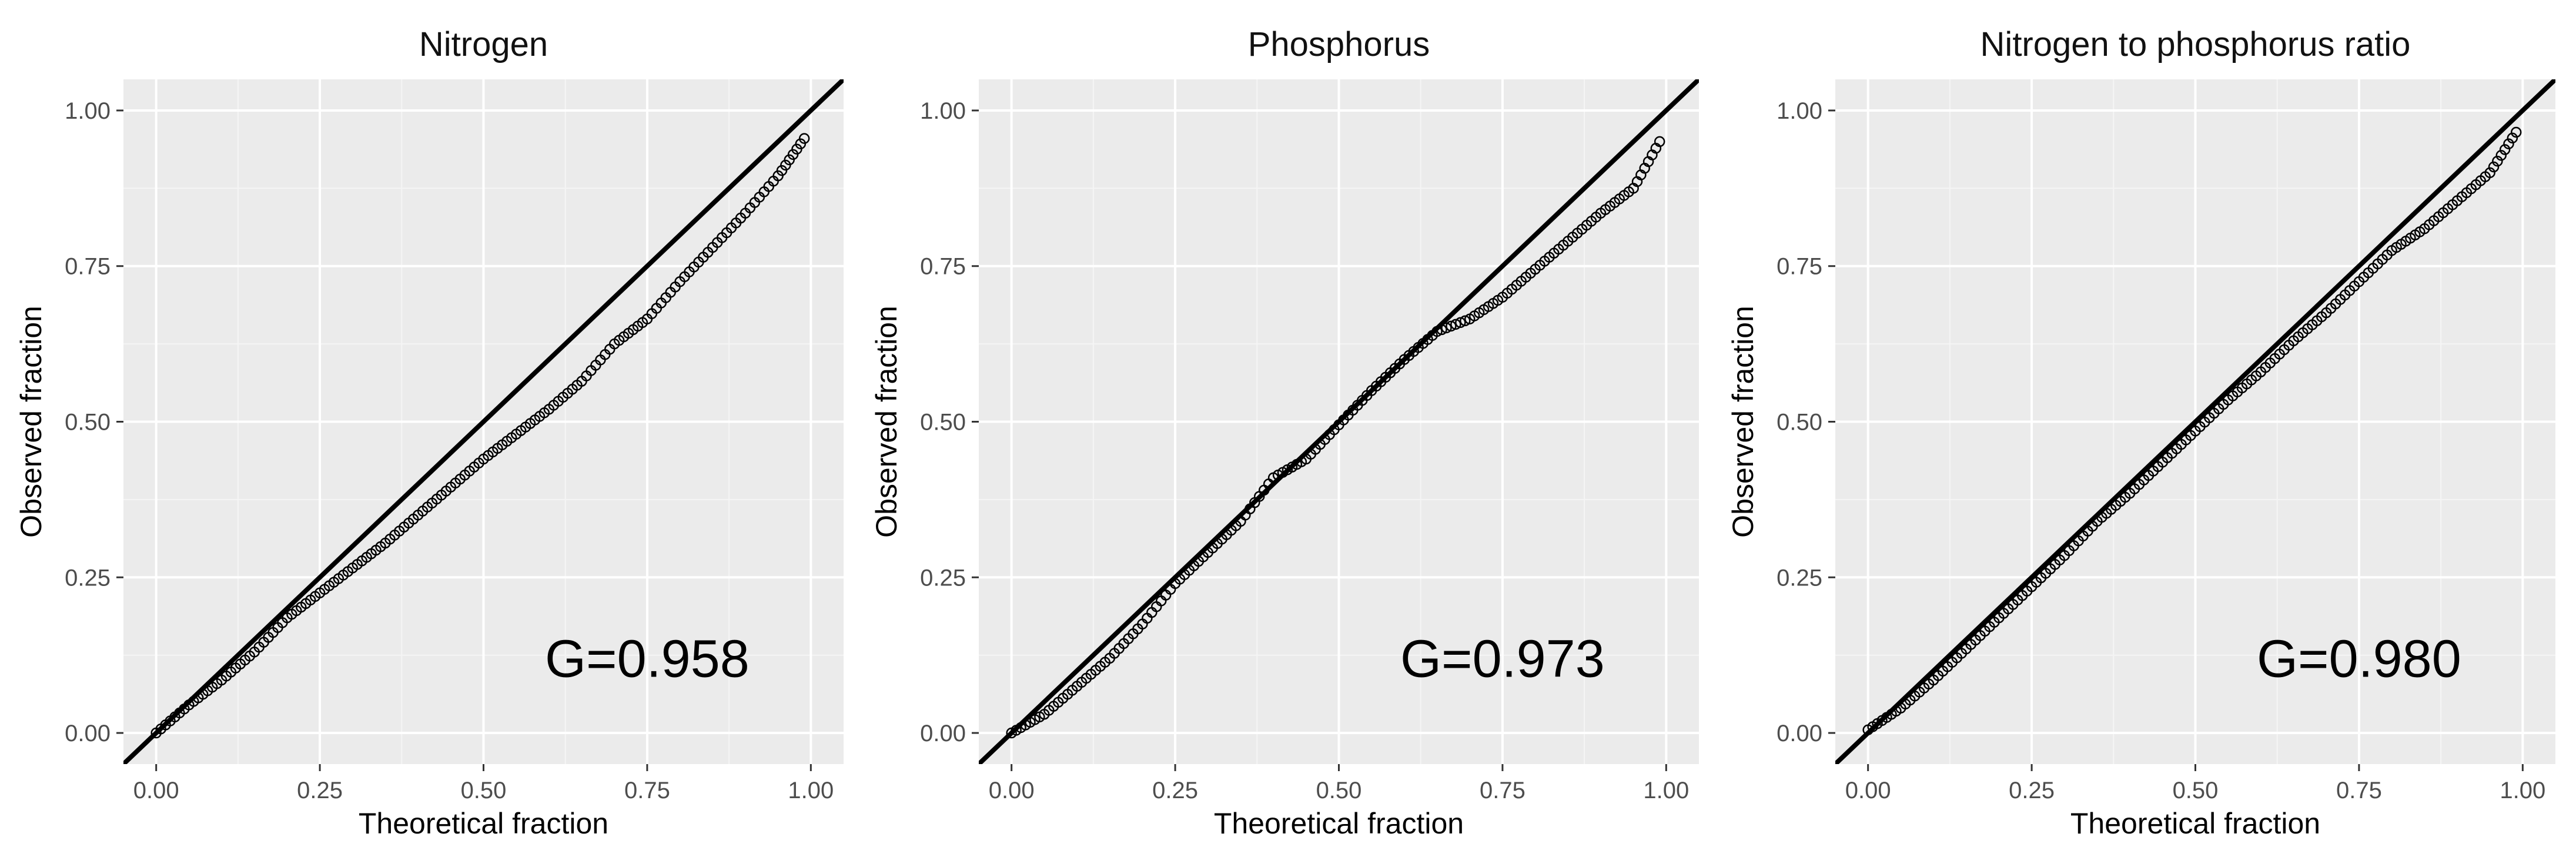 This screenshot has width=2576, height=864. I want to click on chart-title: Nitrogen, so click(483, 44).